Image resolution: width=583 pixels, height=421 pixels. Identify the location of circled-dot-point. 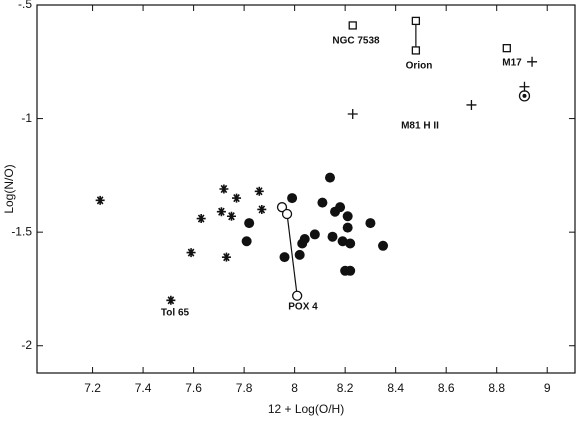
(524, 96).